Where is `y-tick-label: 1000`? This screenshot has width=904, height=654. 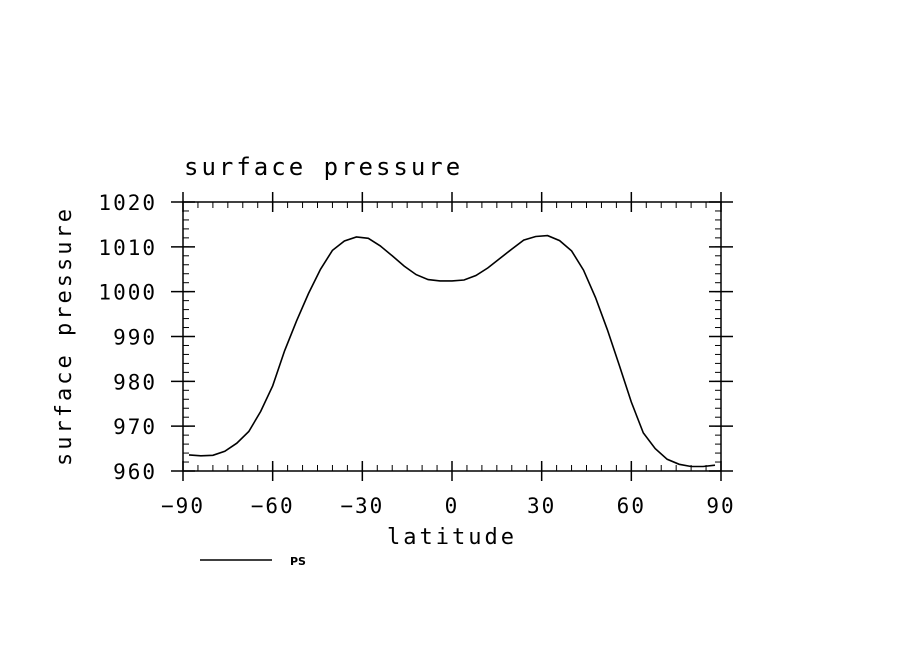
y-tick-label: 1000 is located at coordinates (127, 293).